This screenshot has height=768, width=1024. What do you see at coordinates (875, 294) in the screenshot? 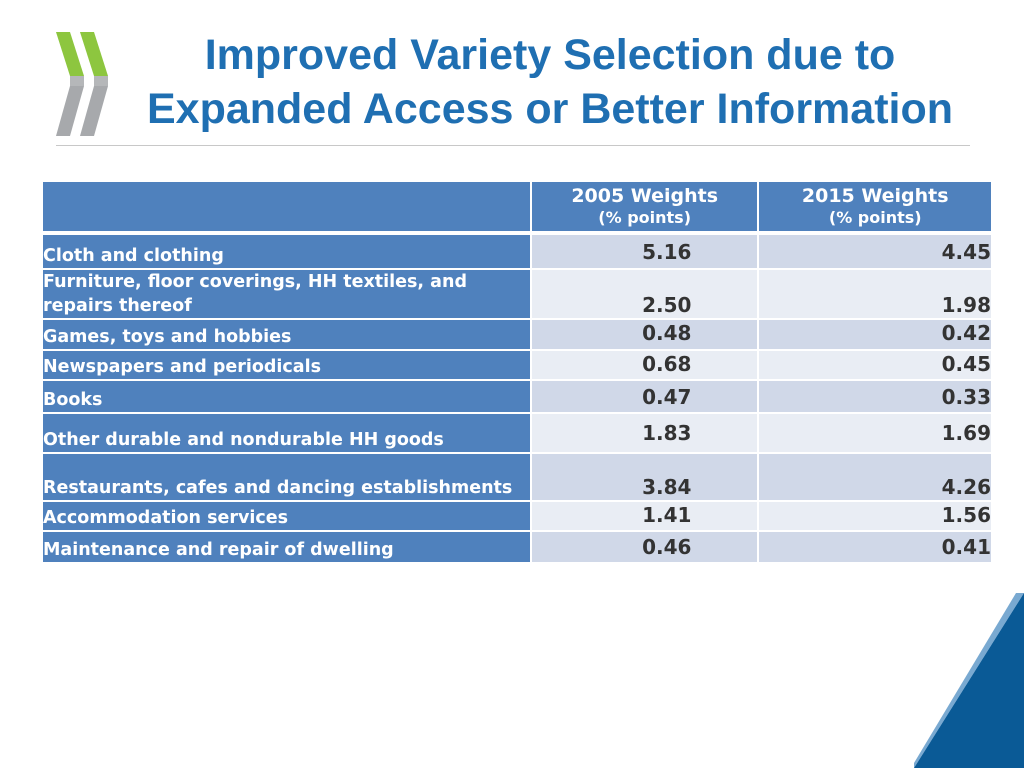
I see `value-2015: 1.98` at bounding box center [875, 294].